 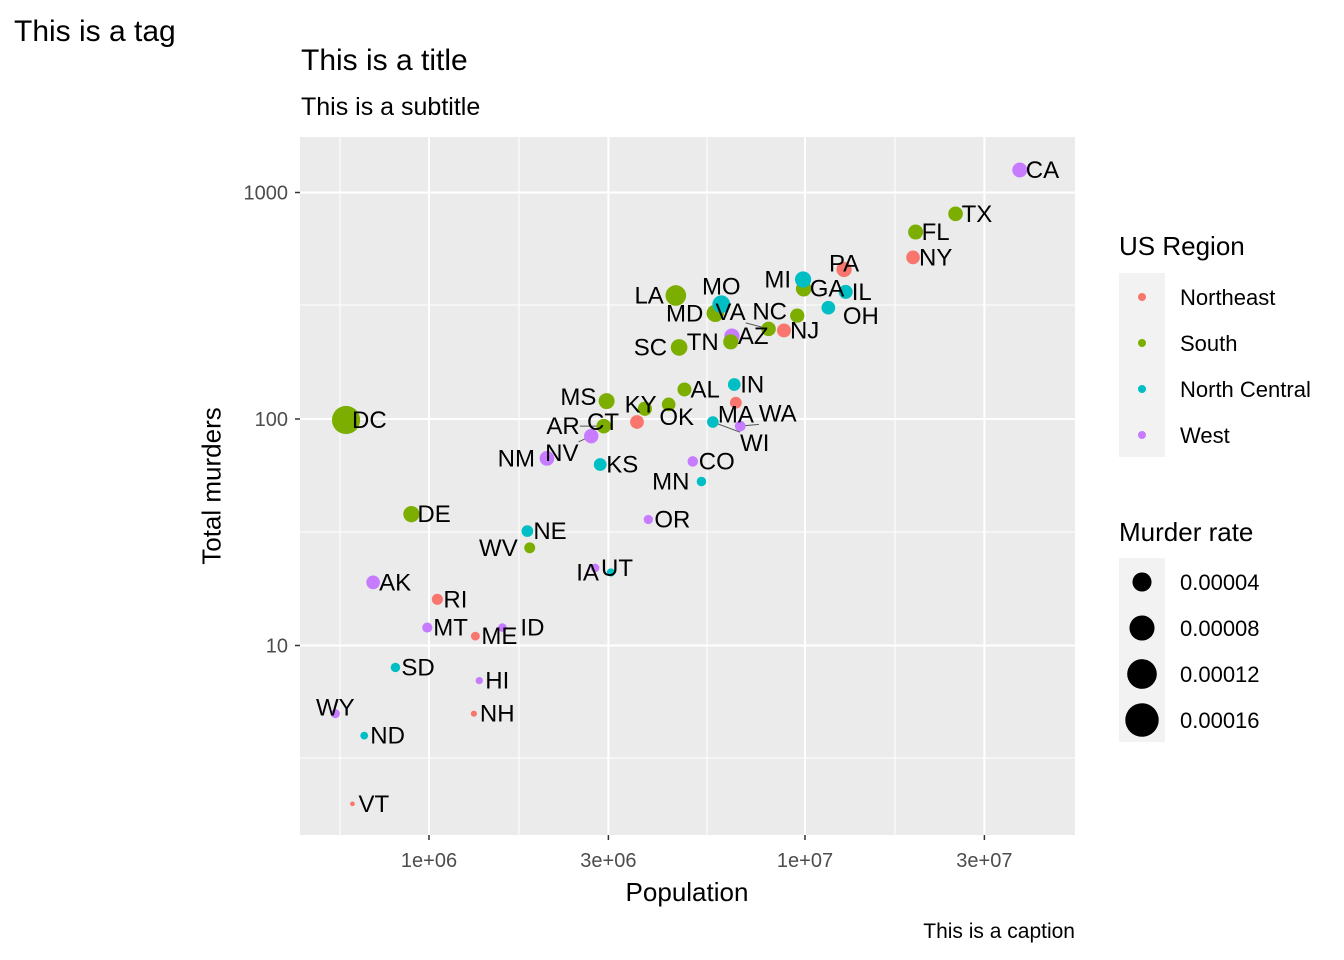 I want to click on point-label-OK: OK, so click(x=676, y=417).